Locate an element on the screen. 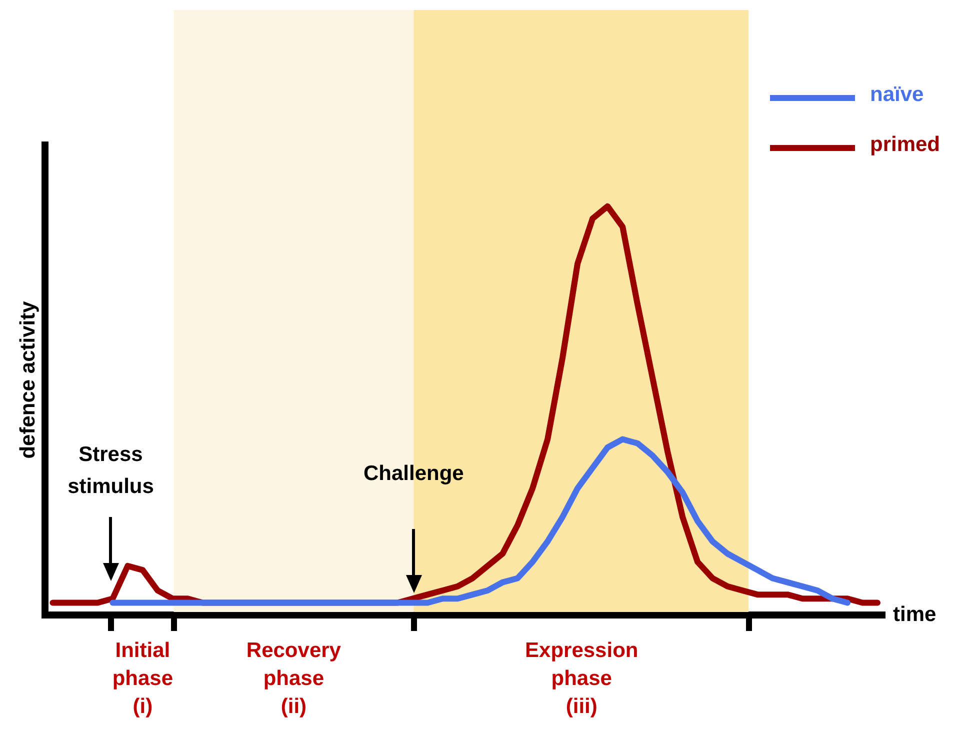  annotation: Challenge is located at coordinates (413, 473).